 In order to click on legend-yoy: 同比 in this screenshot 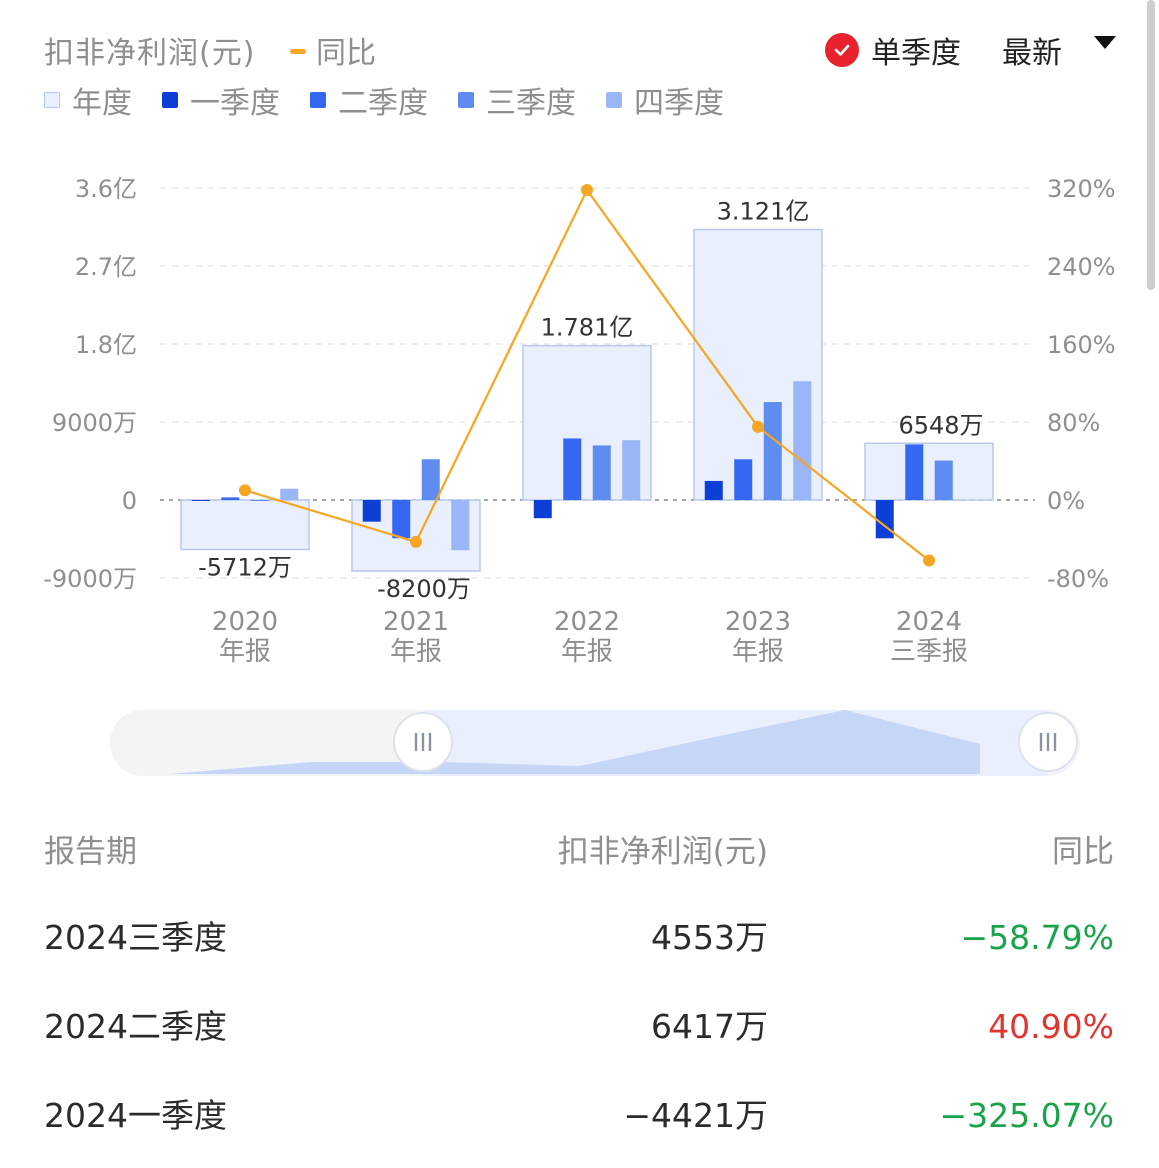, I will do `click(333, 50)`.